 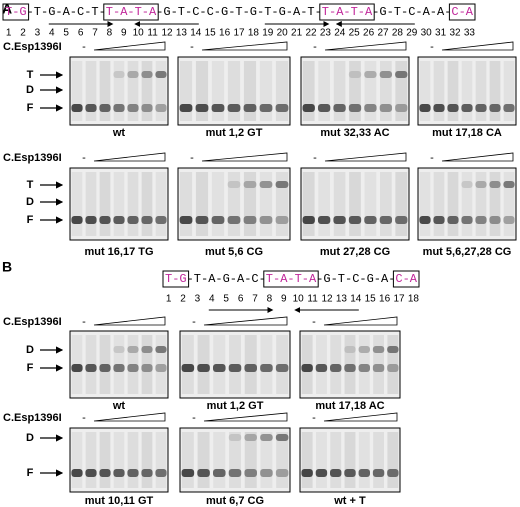 What do you see at coordinates (398, 33) in the screenshot?
I see `position-number: 28` at bounding box center [398, 33].